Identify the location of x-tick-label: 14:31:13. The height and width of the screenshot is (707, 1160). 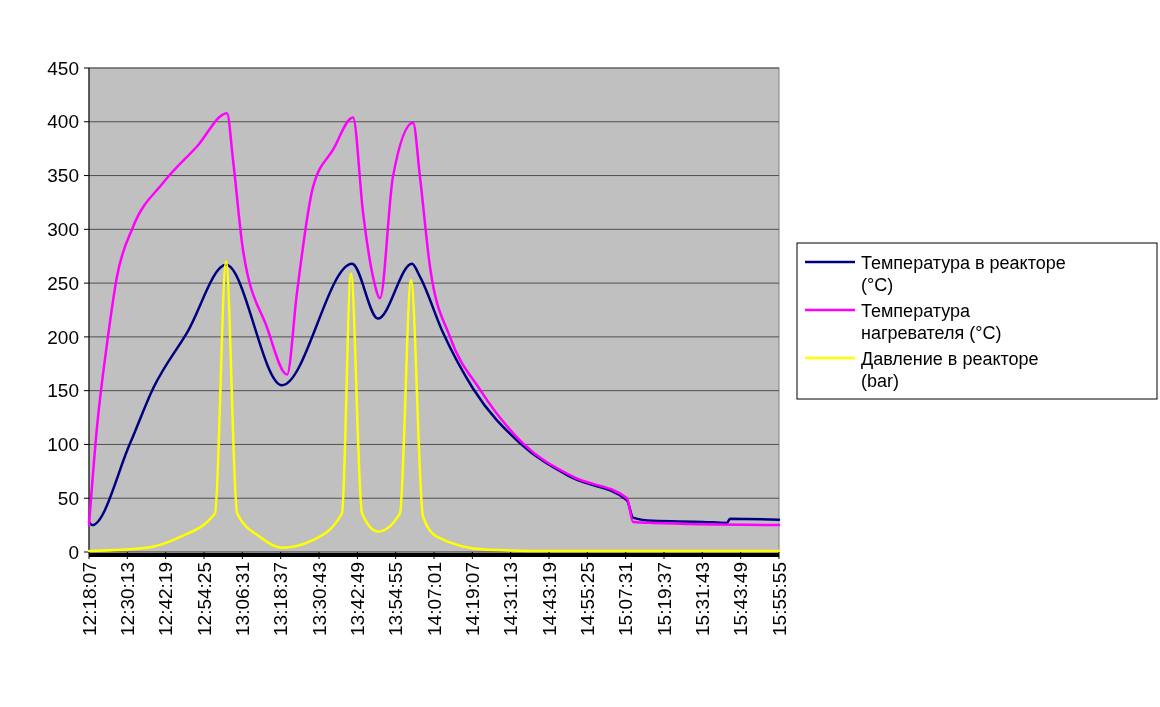
(511, 599).